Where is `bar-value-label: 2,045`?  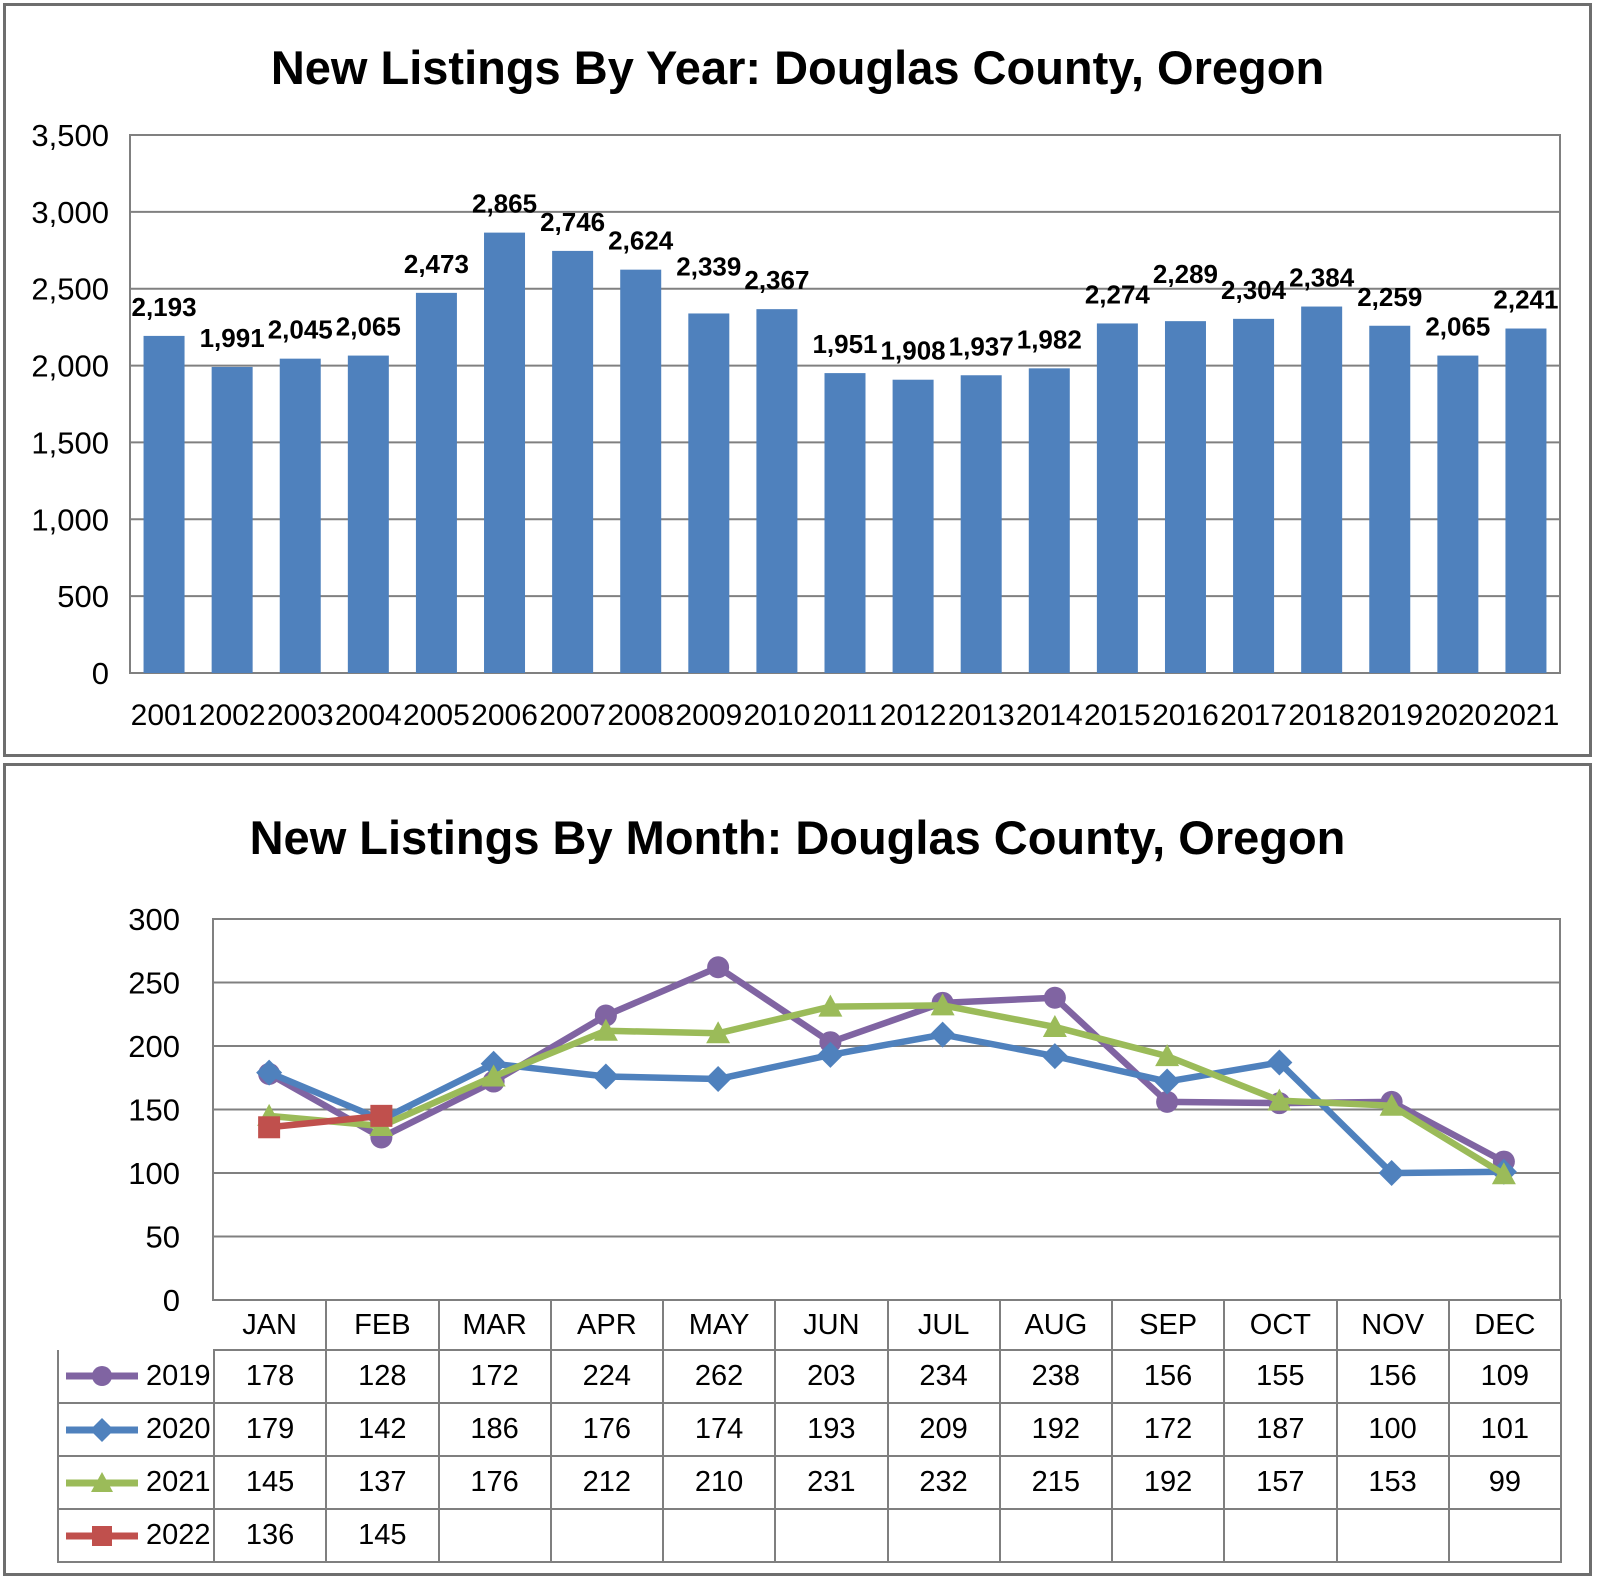 bar-value-label: 2,045 is located at coordinates (300, 330).